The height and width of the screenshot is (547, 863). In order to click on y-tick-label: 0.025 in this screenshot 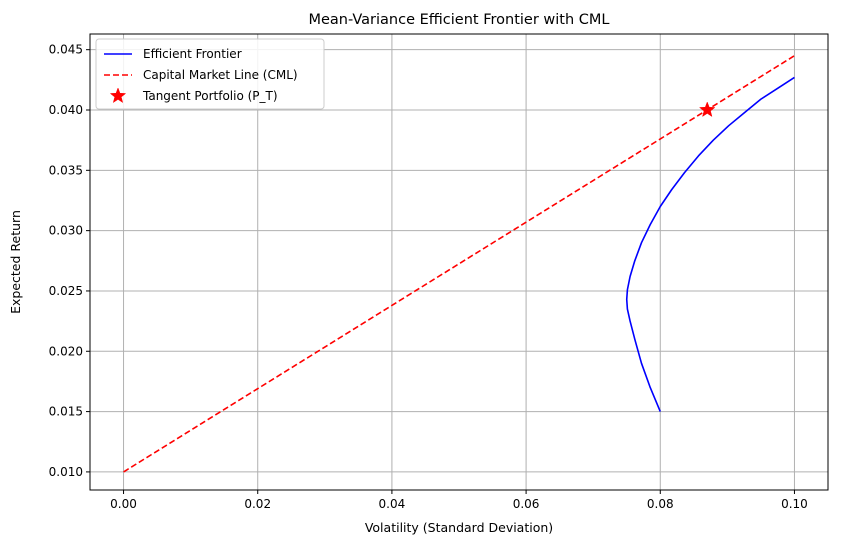, I will do `click(66, 291)`.